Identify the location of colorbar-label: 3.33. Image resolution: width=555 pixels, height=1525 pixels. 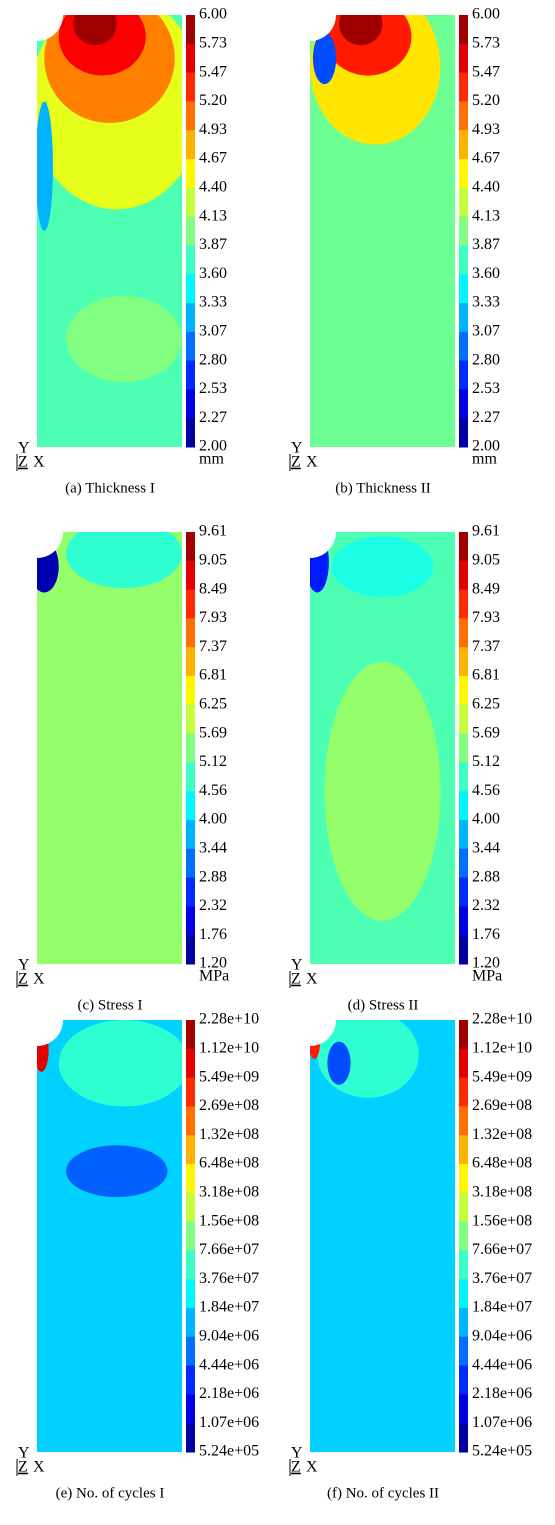
(213, 302).